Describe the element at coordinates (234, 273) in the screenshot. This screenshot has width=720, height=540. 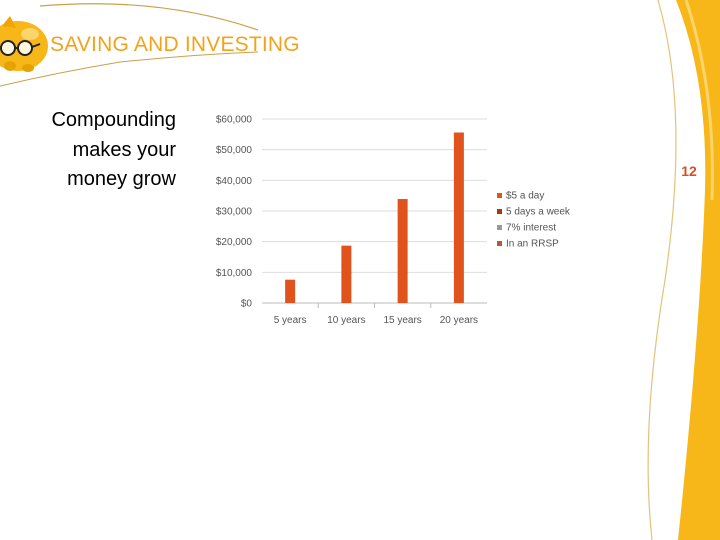
I see `y-tick-label: $10,000` at that location.